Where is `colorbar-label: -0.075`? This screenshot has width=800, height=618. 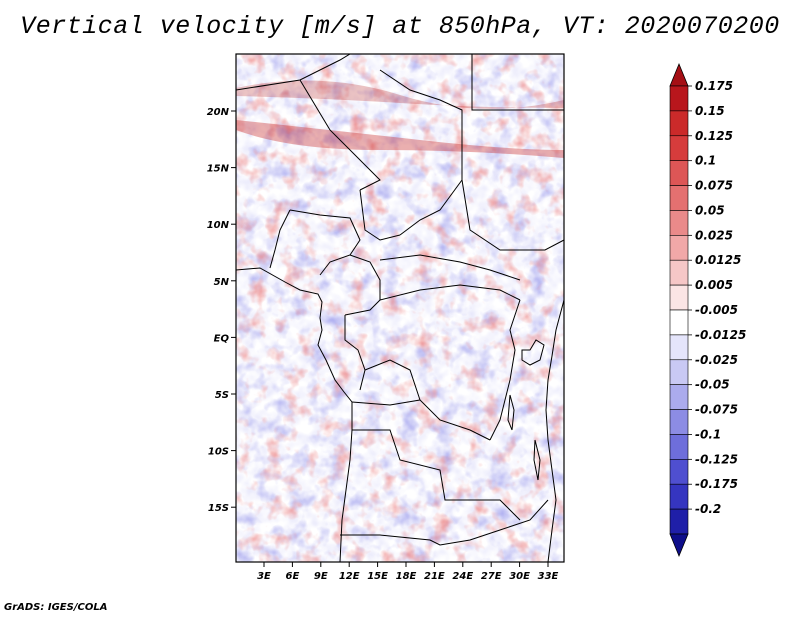 colorbar-label: -0.075 is located at coordinates (716, 410).